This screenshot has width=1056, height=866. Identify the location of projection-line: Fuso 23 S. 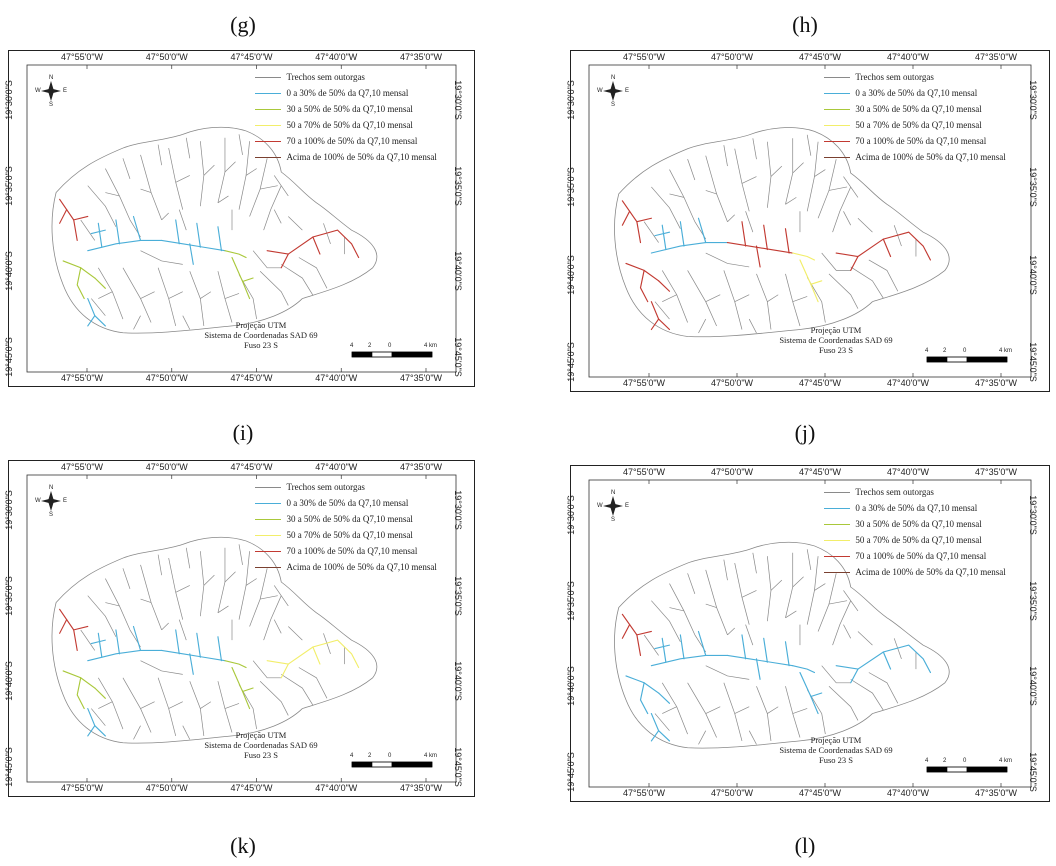
(835, 350).